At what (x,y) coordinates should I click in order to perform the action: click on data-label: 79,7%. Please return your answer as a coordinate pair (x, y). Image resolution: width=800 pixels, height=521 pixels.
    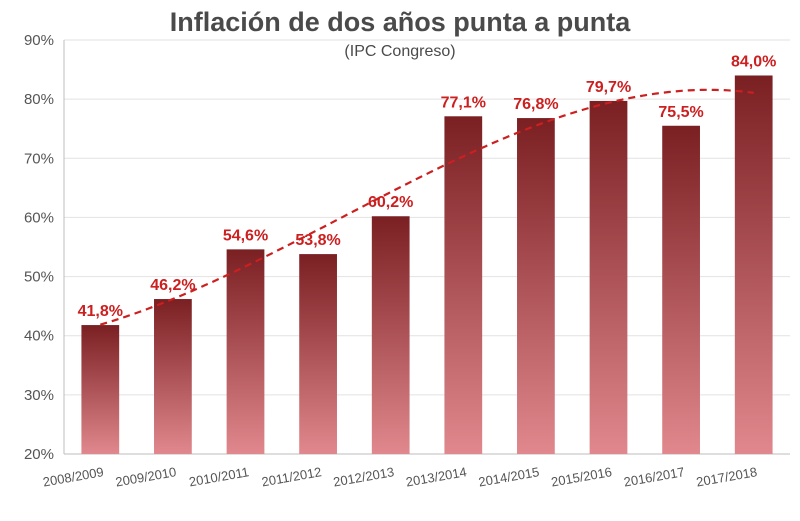
    Looking at the image, I should click on (608, 87).